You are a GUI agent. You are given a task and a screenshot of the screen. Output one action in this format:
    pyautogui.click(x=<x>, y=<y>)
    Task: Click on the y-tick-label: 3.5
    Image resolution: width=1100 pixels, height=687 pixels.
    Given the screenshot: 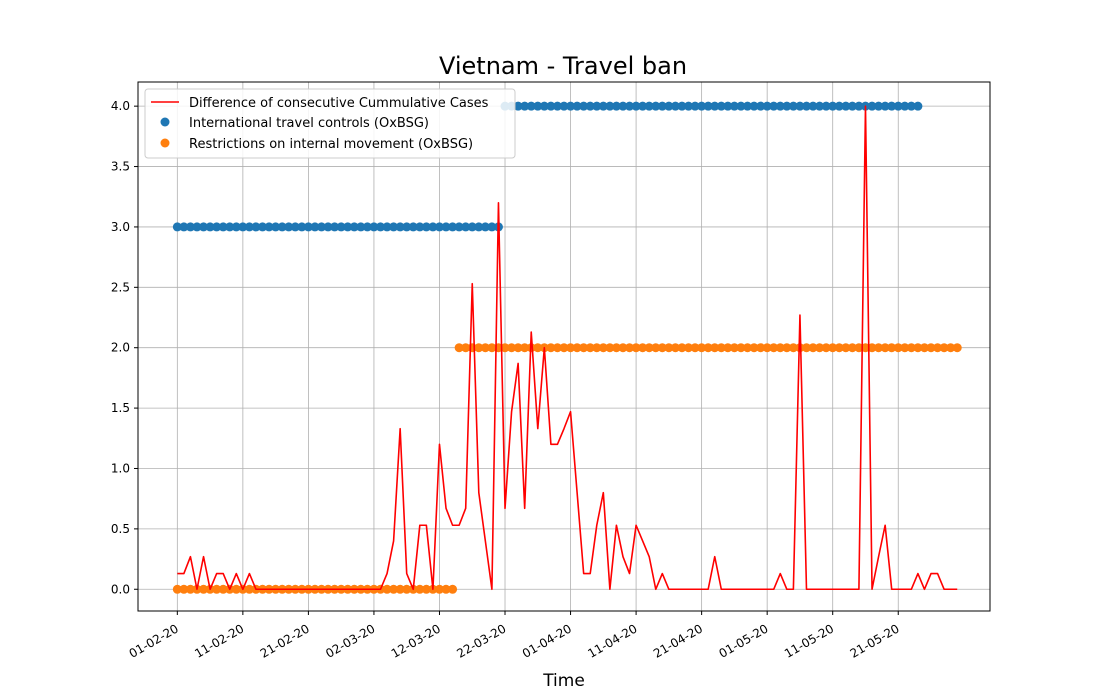 What is the action you would take?
    pyautogui.click(x=120, y=167)
    